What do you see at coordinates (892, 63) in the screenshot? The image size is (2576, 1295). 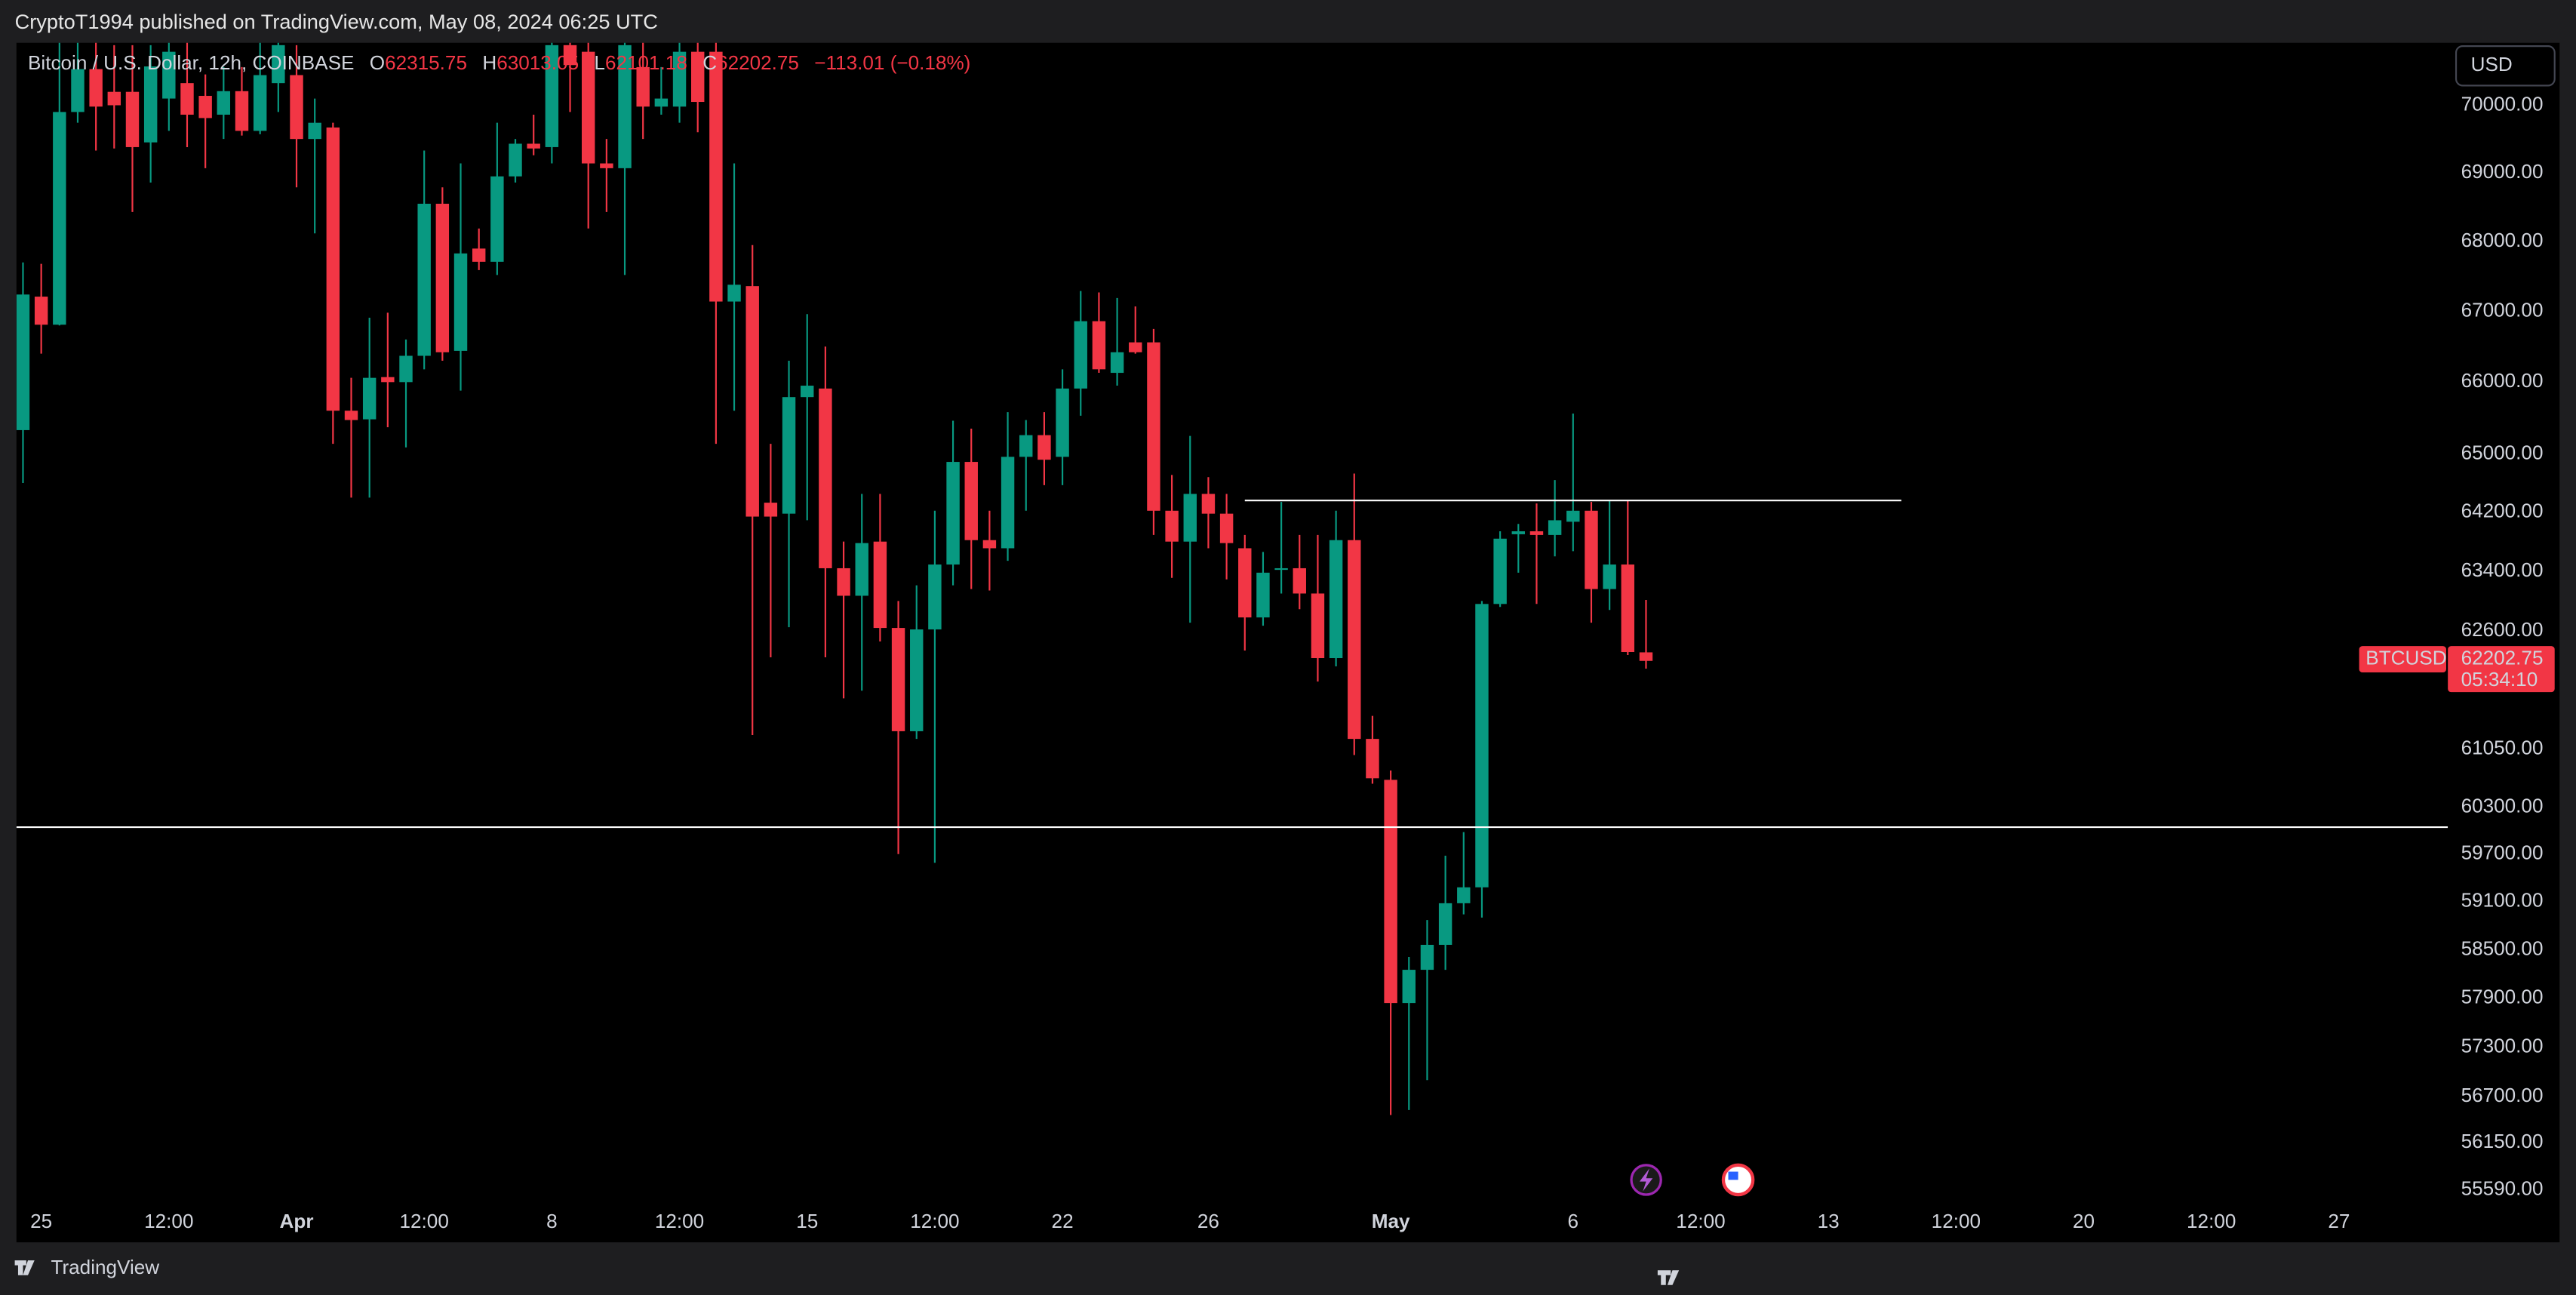 I see `change: −113.01 (−0.18%)` at bounding box center [892, 63].